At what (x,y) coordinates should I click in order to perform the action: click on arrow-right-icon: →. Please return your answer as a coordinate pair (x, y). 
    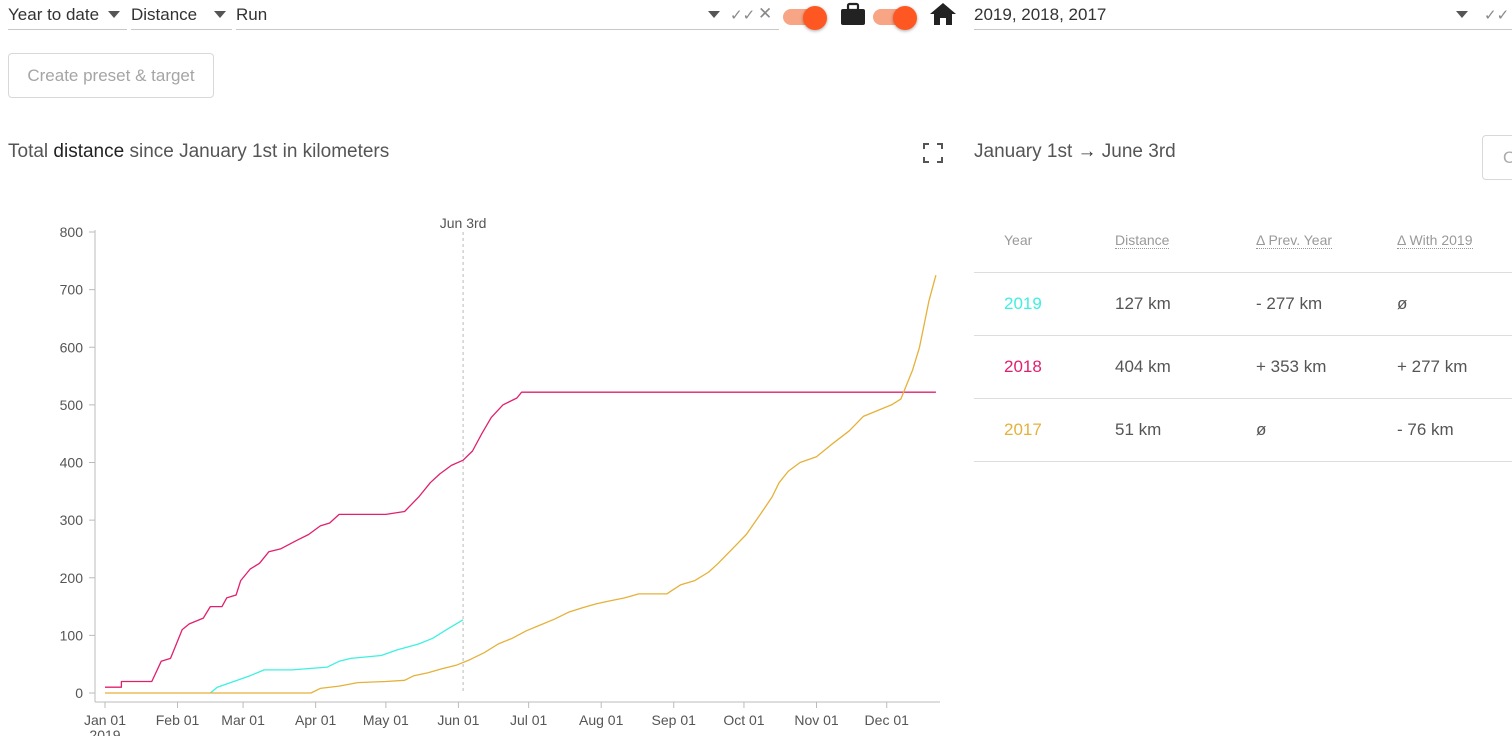
    Looking at the image, I should click on (1087, 151).